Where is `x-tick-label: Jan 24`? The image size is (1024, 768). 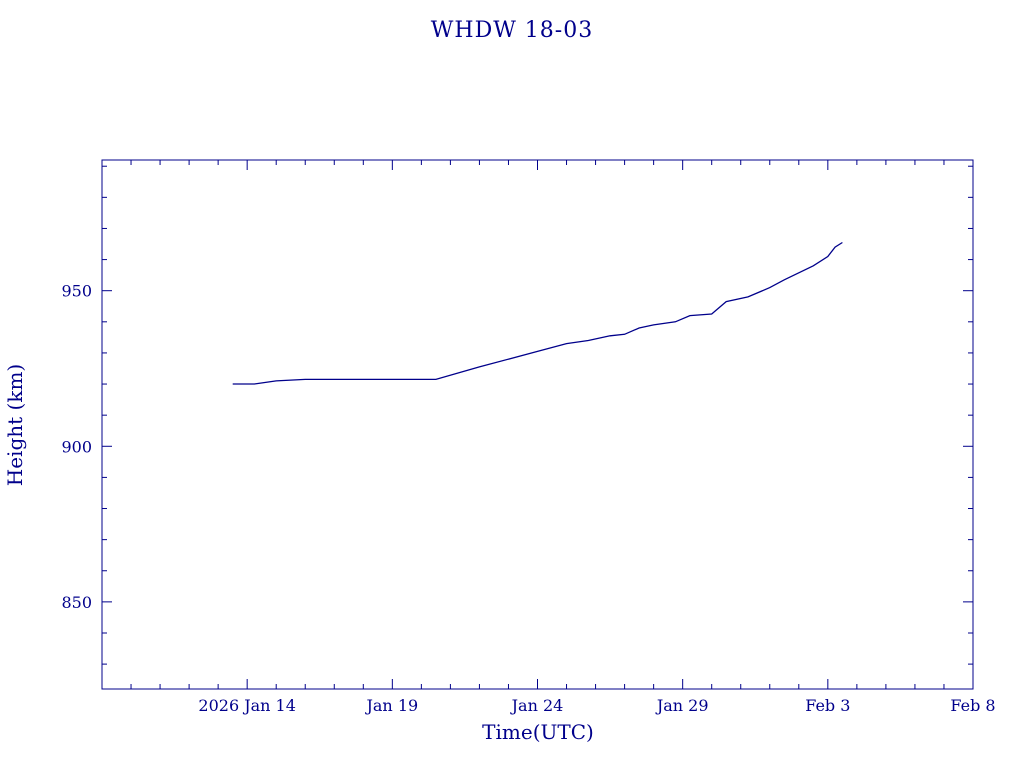 x-tick-label: Jan 24 is located at coordinates (537, 705).